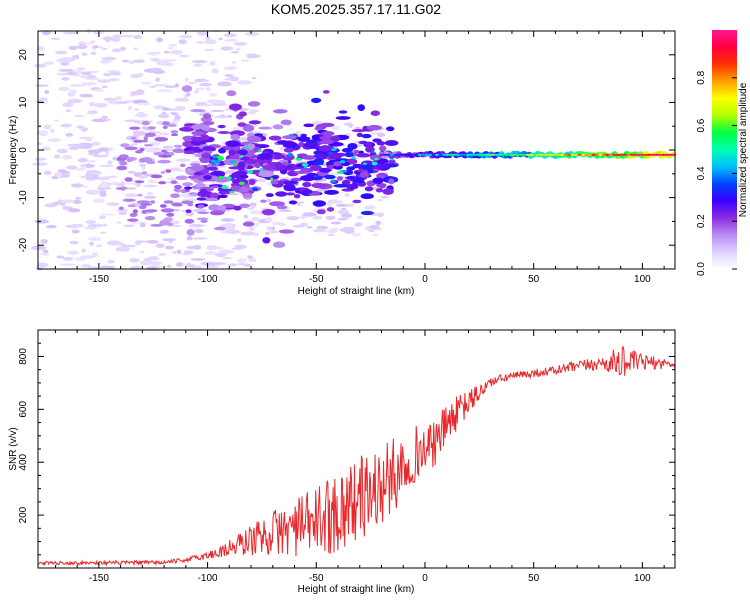 The height and width of the screenshot is (600, 750). I want to click on colorbar-ticks: 0.0 0.2 0.4 0.6 0.8, so click(716, 173).